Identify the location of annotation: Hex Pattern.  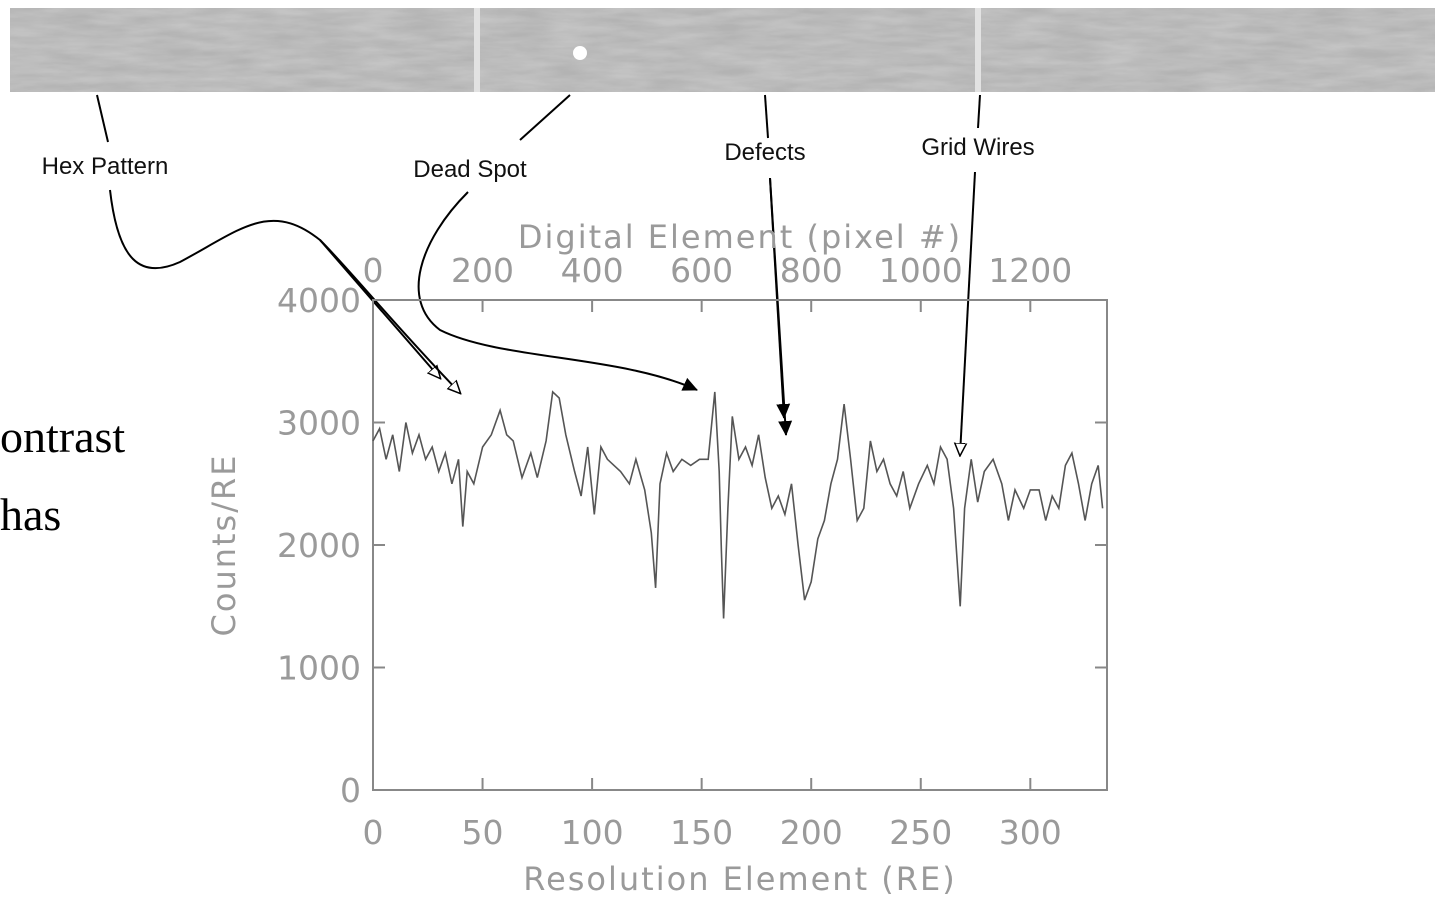
(105, 166).